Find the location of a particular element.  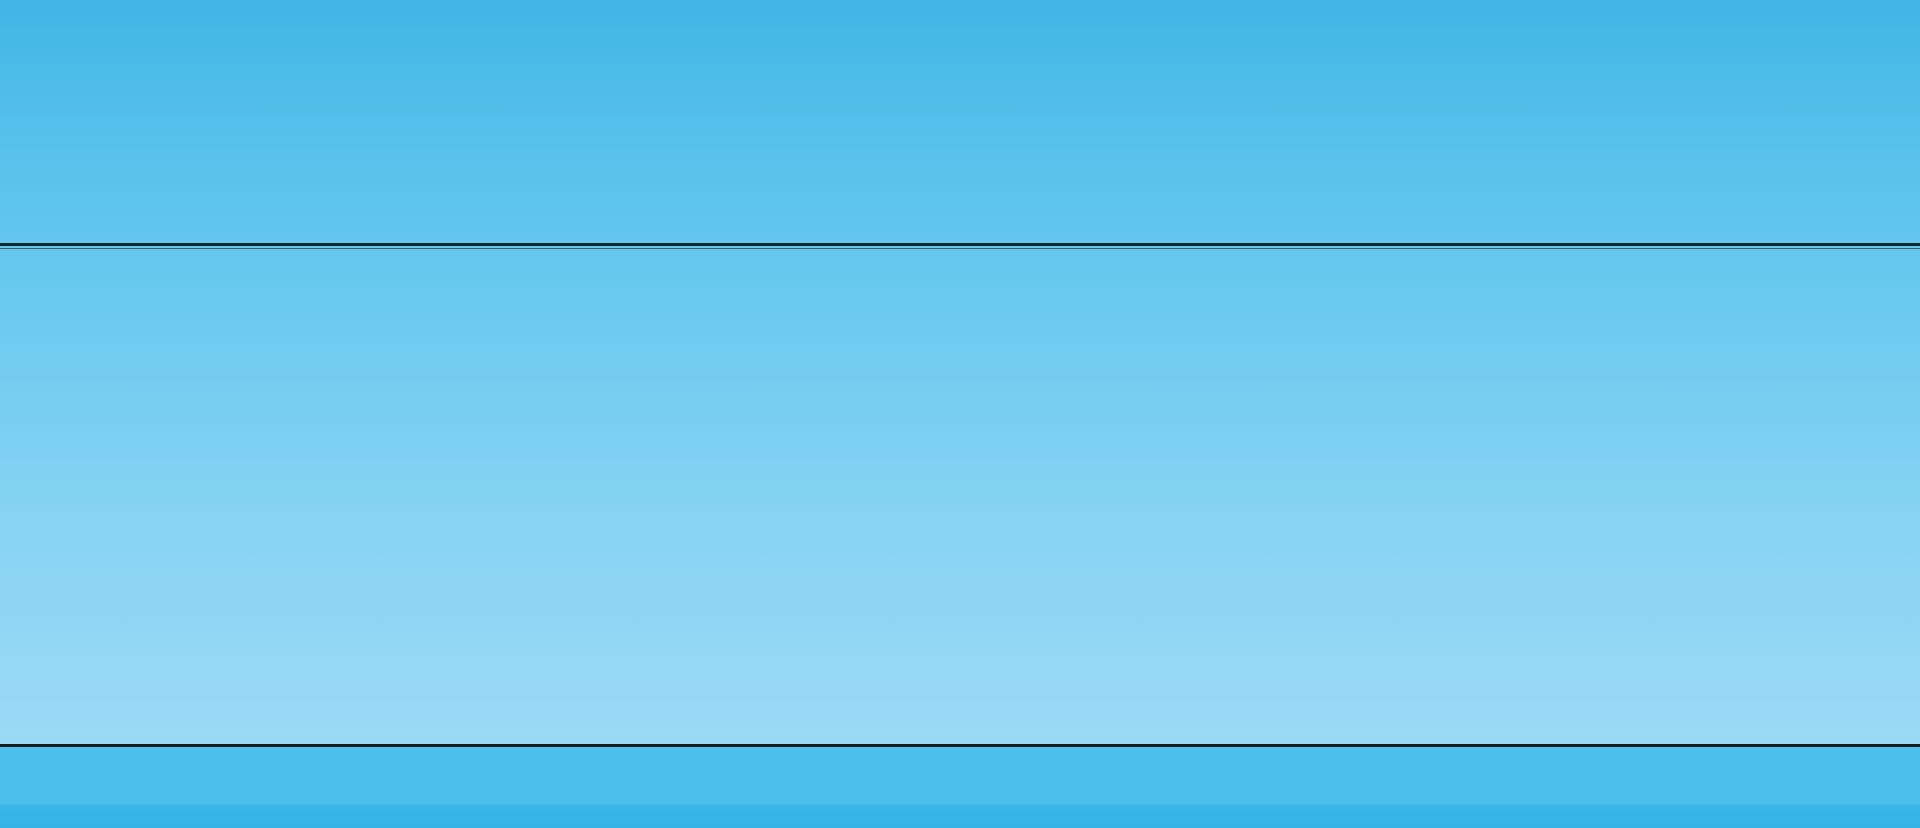

bottom-axis-line is located at coordinates (960, 745).